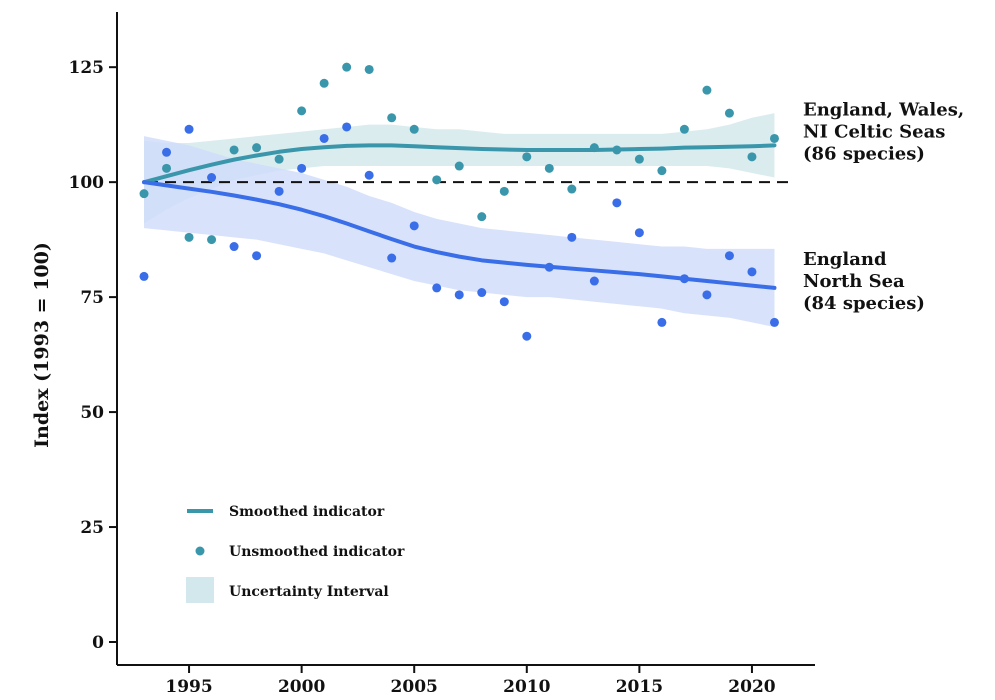 This screenshot has width=995, height=700. What do you see at coordinates (470, 681) in the screenshot?
I see `x-axis-ticks: 1995 2000 2005 2010 2015 2020` at bounding box center [470, 681].